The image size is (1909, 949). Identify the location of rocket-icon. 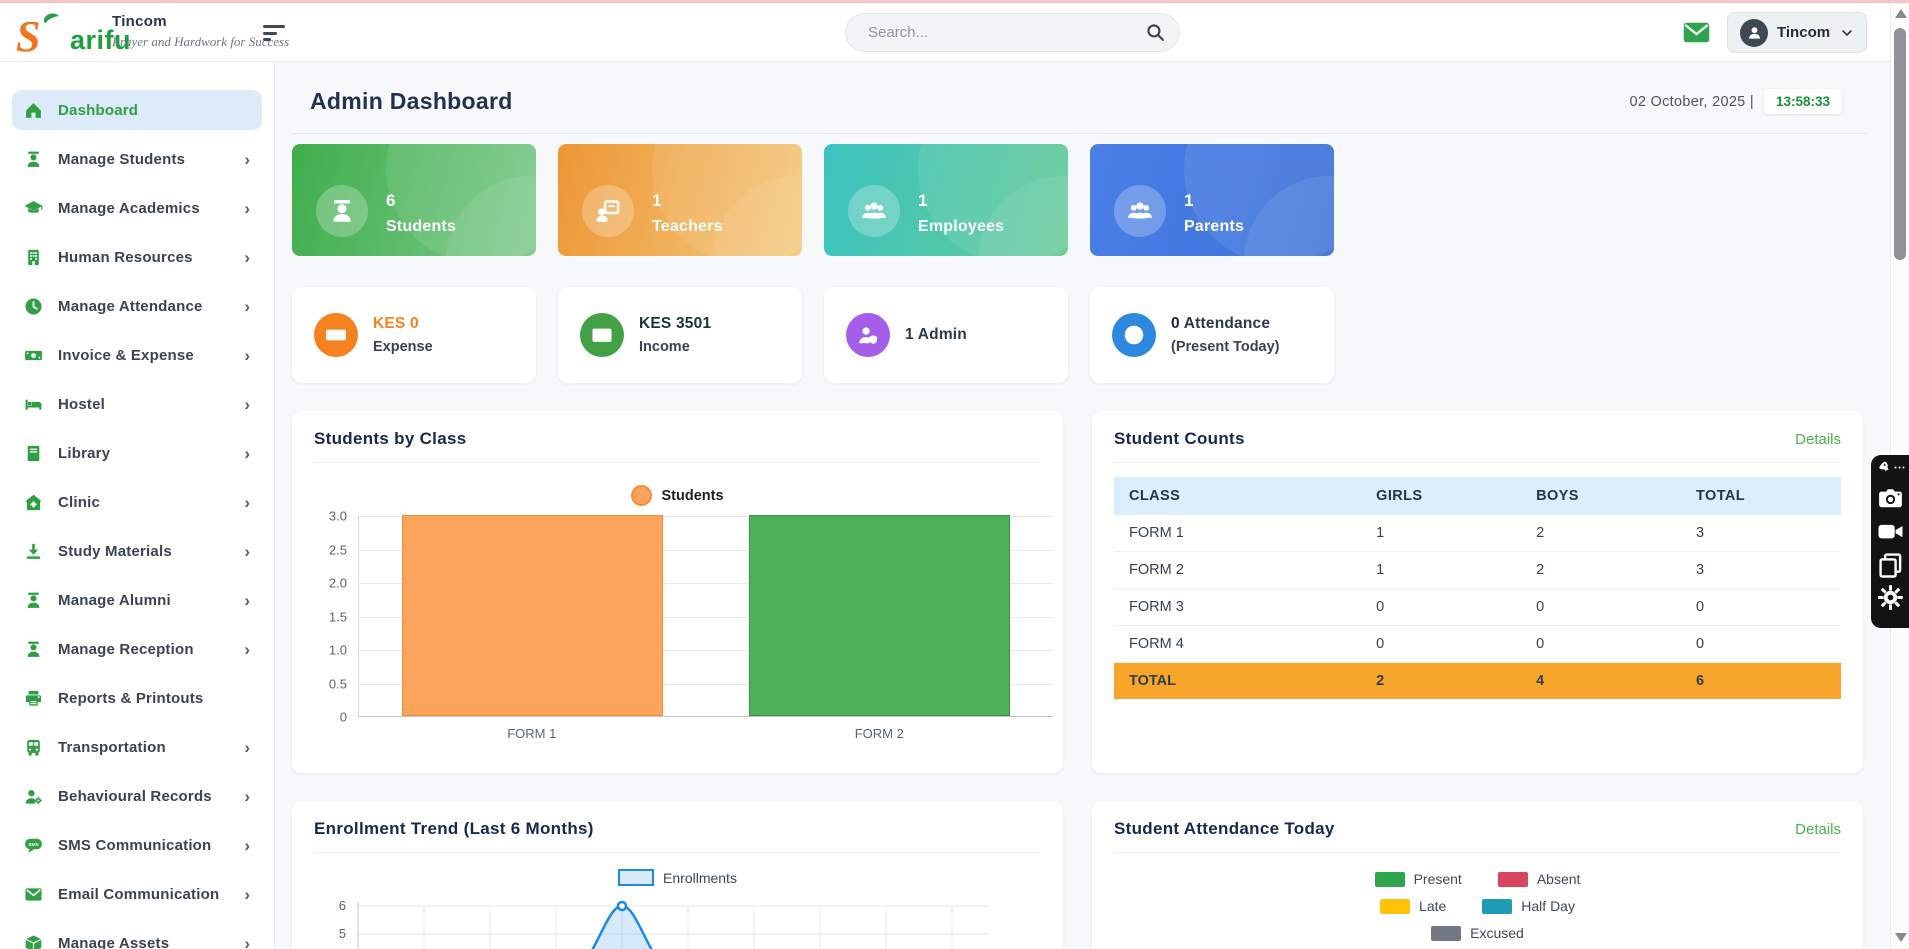
(1882, 467).